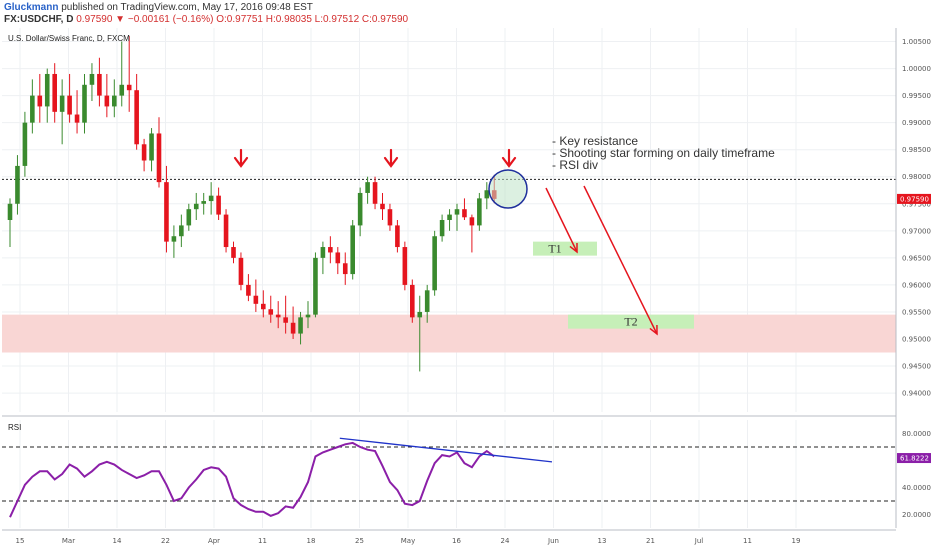 Image resolution: width=932 pixels, height=550 pixels. I want to click on target-label-t2: T2, so click(630, 322).